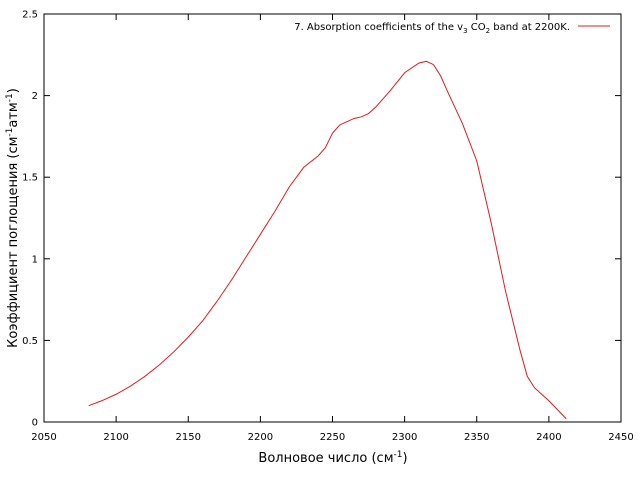 The width and height of the screenshot is (640, 480). What do you see at coordinates (620, 437) in the screenshot?
I see `x-tick-label: 2450` at bounding box center [620, 437].